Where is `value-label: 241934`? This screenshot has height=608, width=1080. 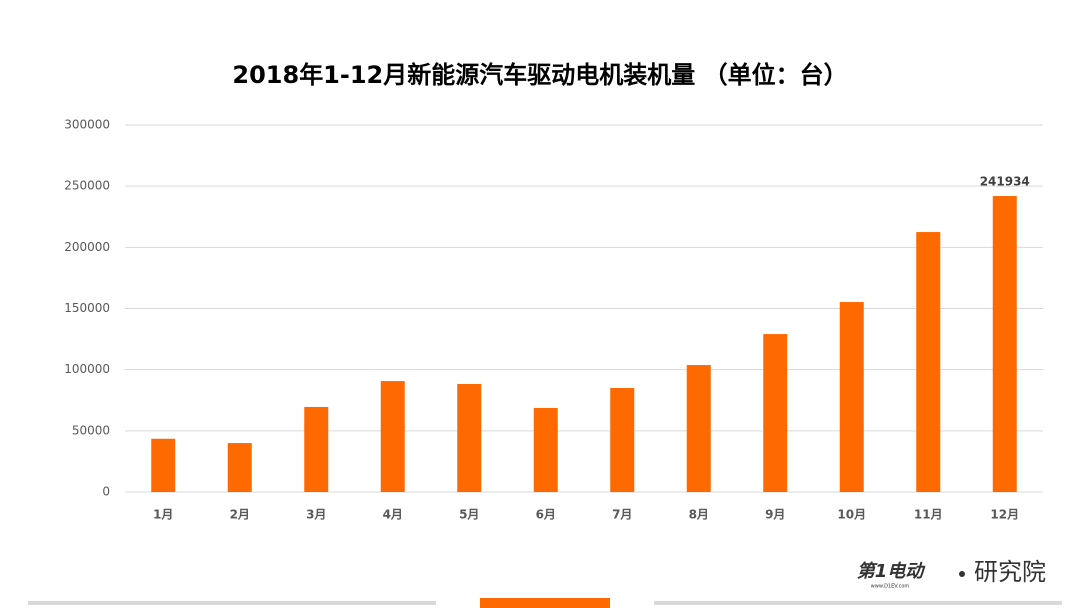
value-label: 241934 is located at coordinates (1005, 182).